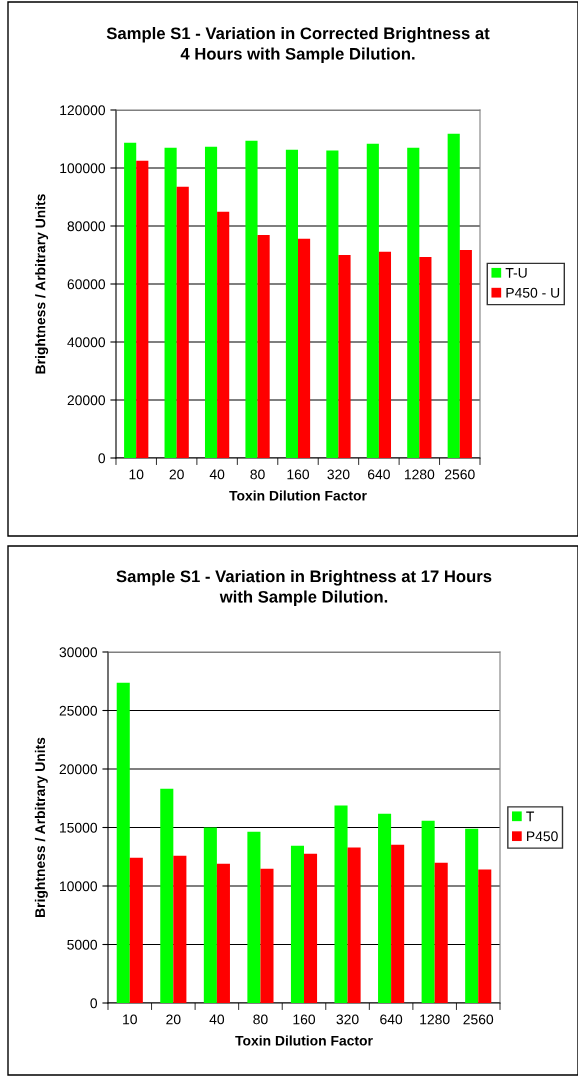 This screenshot has height=1077, width=578. What do you see at coordinates (79, 827) in the screenshot?
I see `y-tick-label: 15000` at bounding box center [79, 827].